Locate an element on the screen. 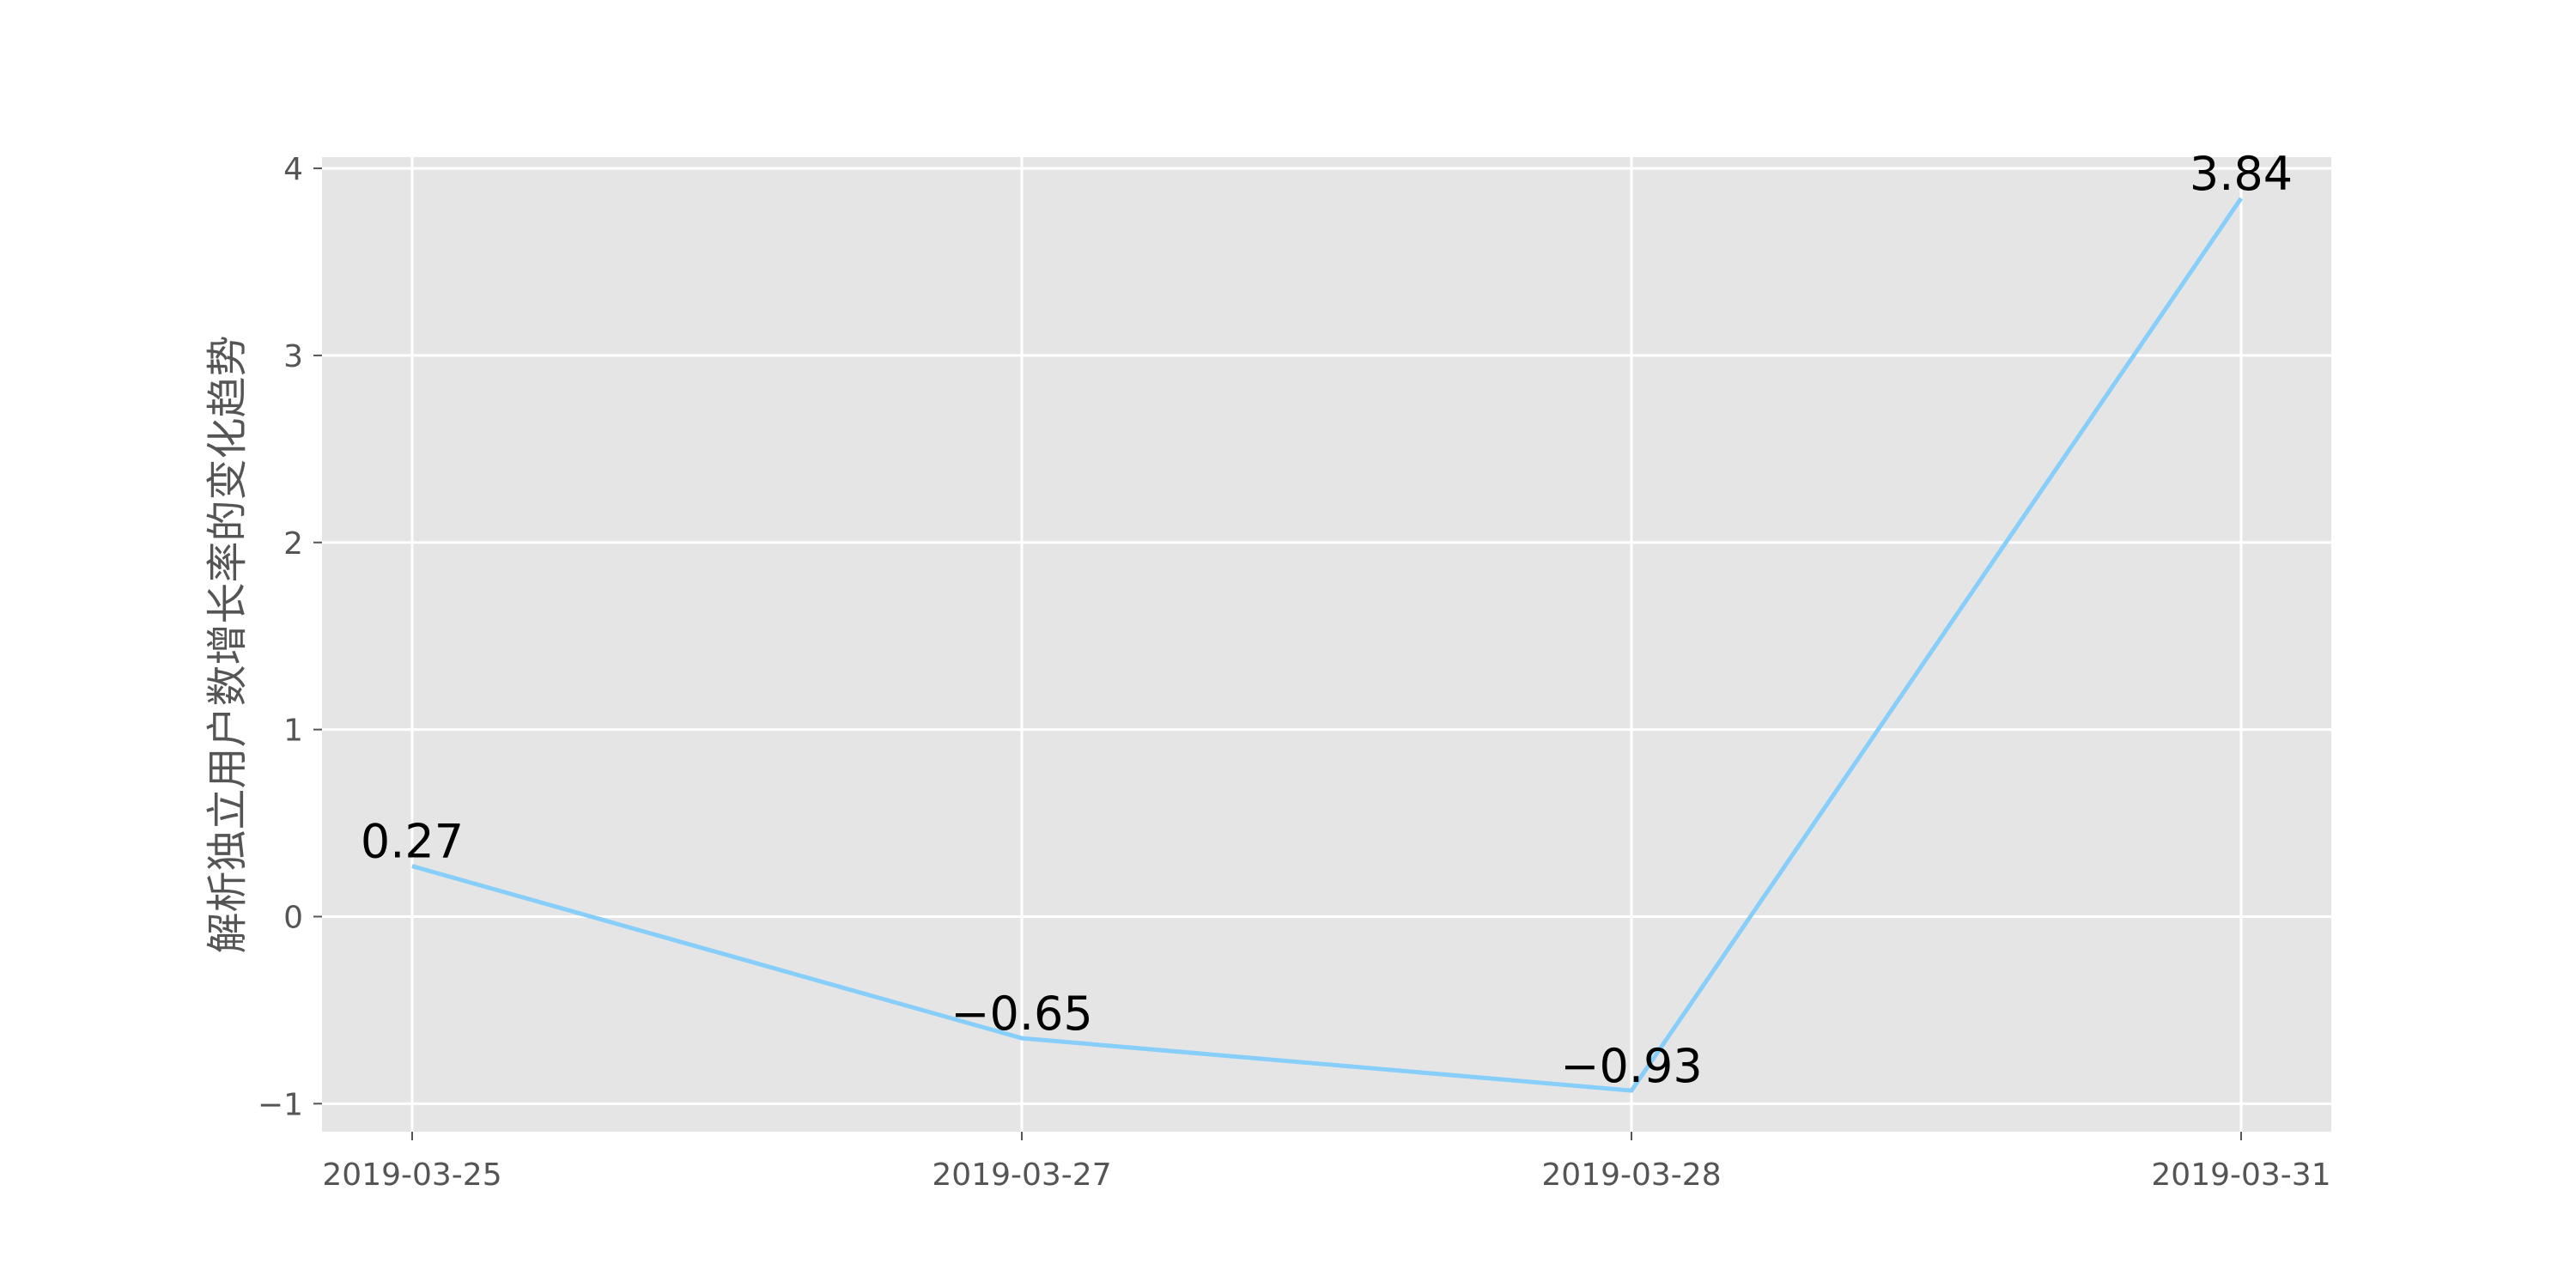  y-tick-label: 0 is located at coordinates (293, 918).